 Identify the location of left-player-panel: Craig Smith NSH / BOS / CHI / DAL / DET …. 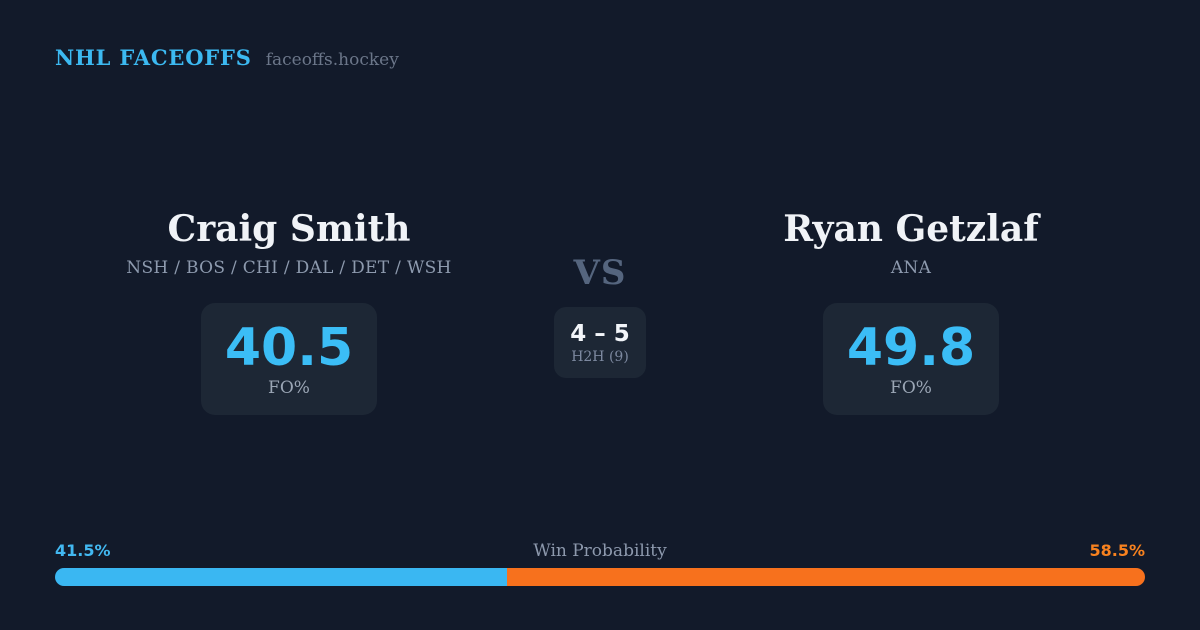
(289, 310).